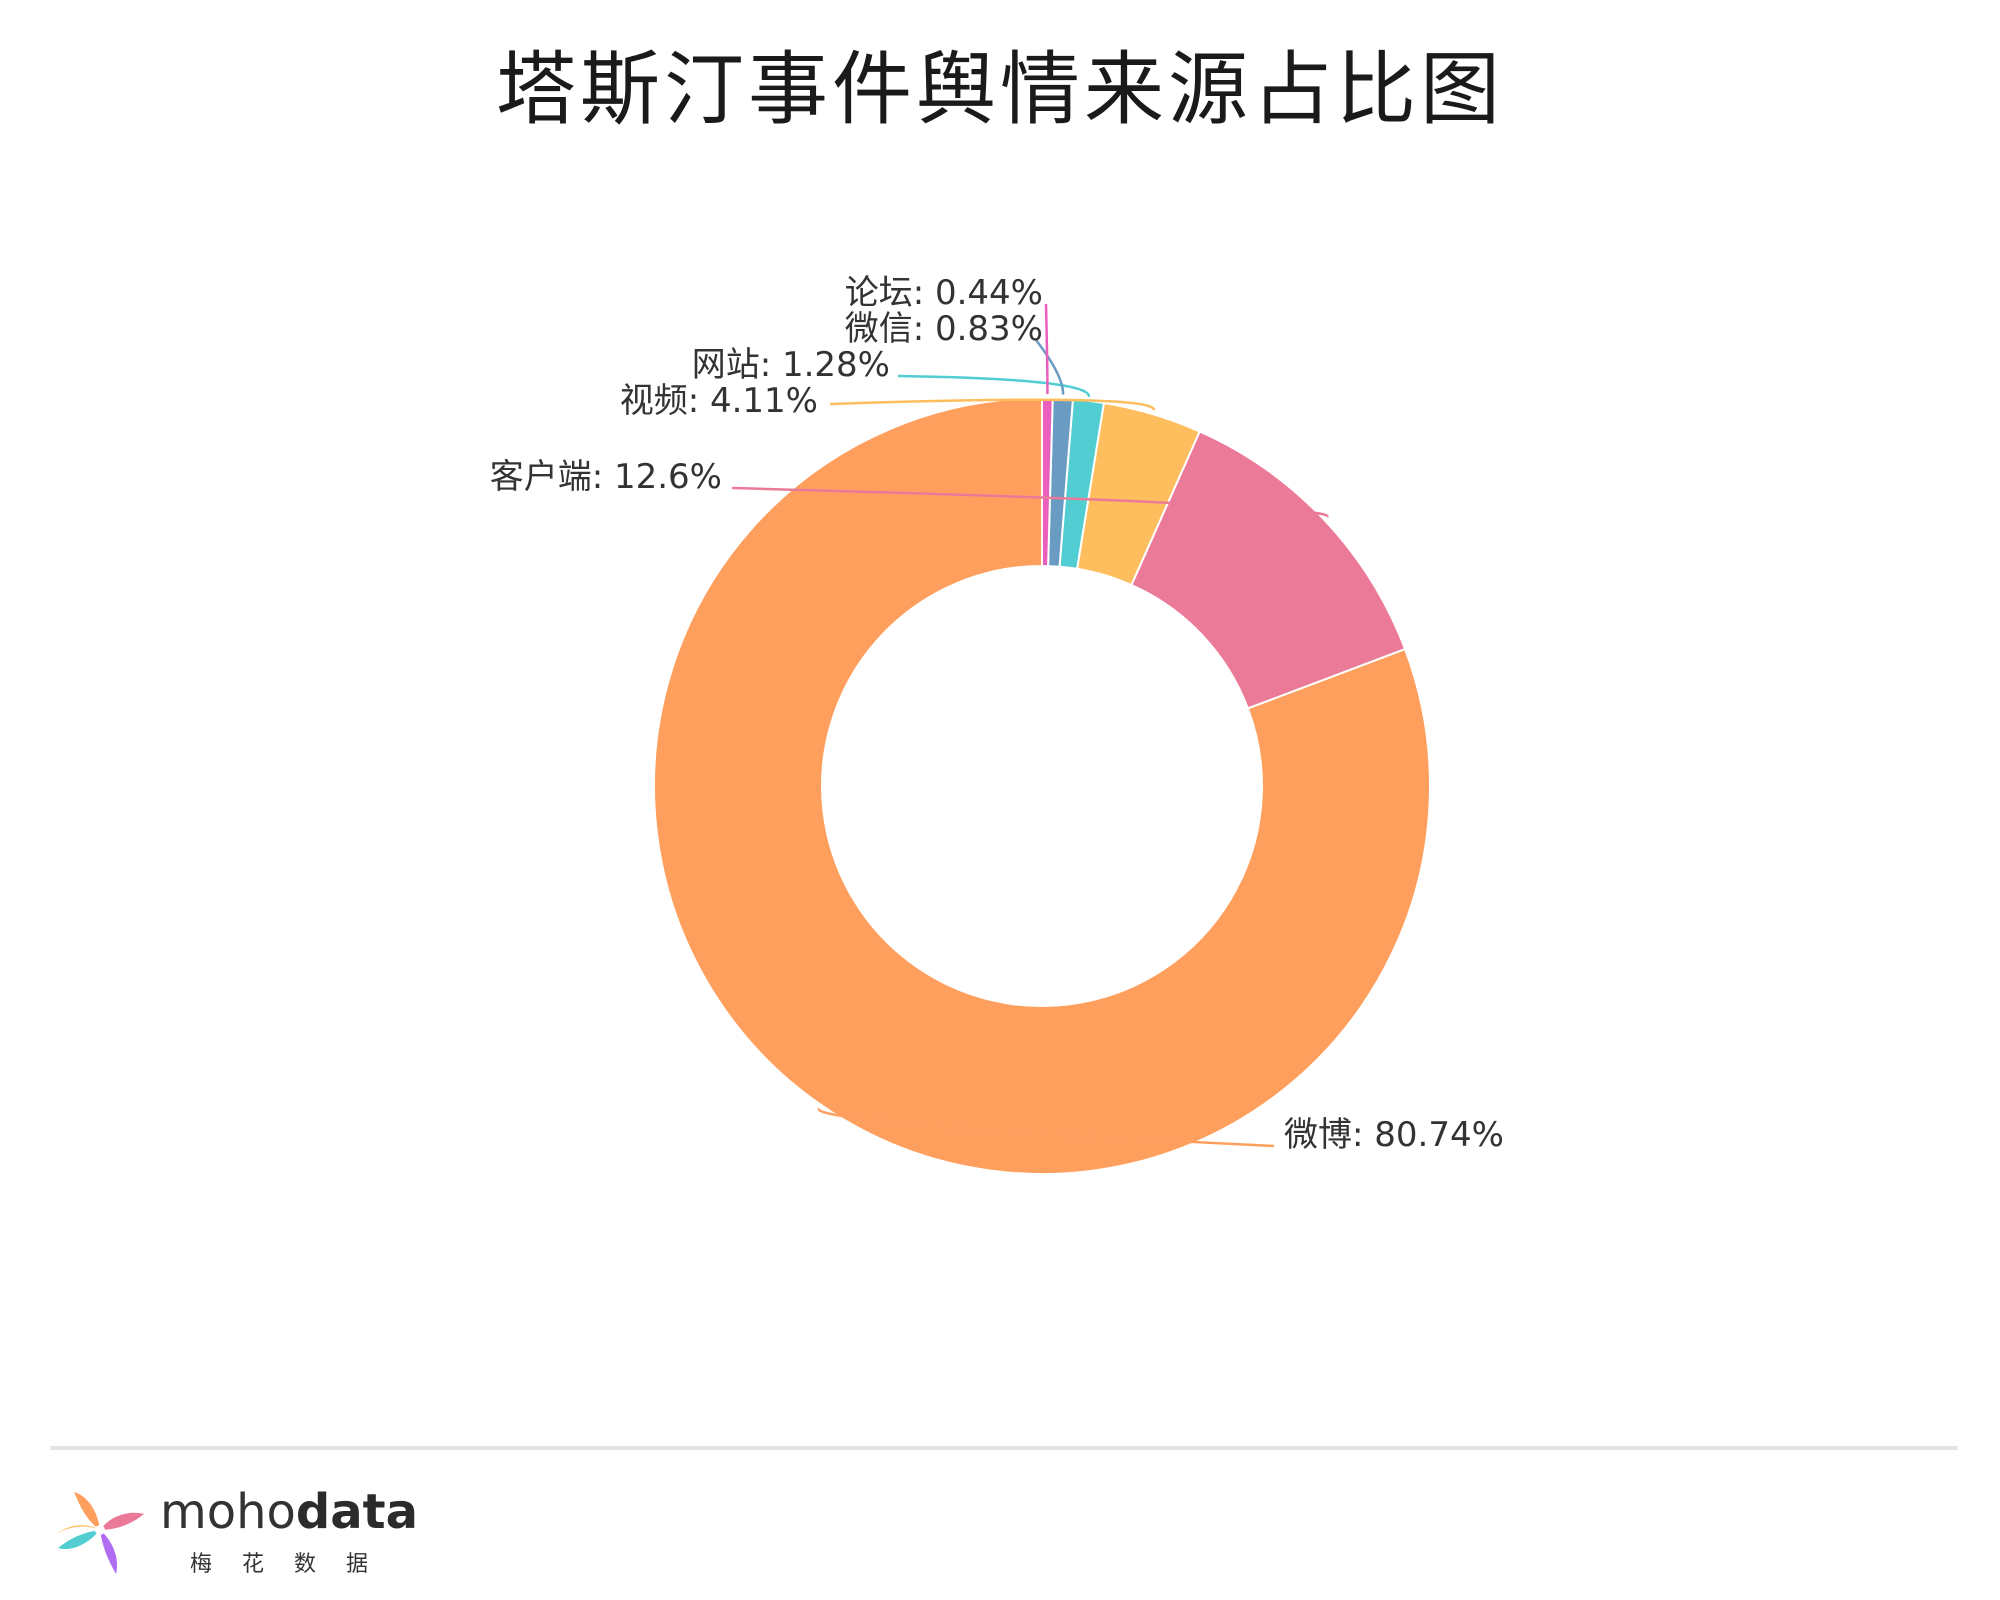  What do you see at coordinates (1394, 1135) in the screenshot?
I see `slice-label-微博: 微博: 80.74%` at bounding box center [1394, 1135].